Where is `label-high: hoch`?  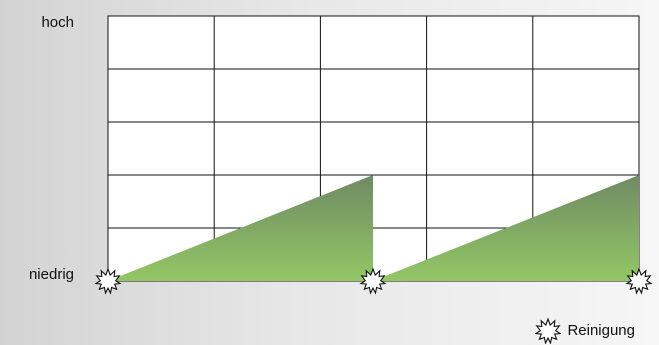 label-high: hoch is located at coordinates (57, 22).